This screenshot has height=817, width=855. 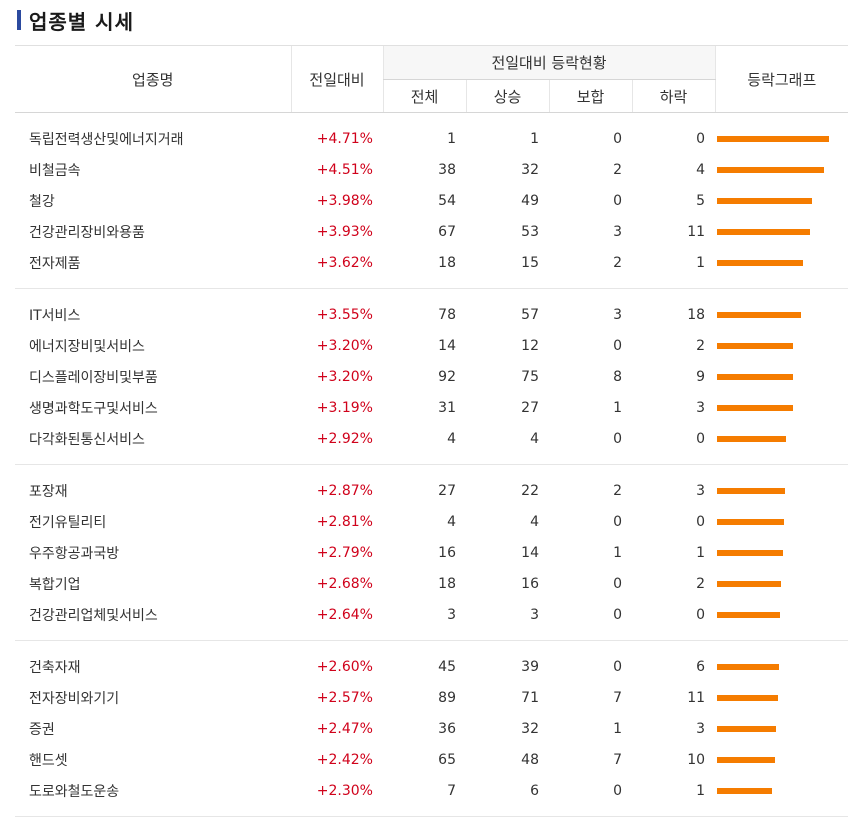 I want to click on table-row: 건축자재 +2.60% 45 39 0 6, so click(x=431, y=666).